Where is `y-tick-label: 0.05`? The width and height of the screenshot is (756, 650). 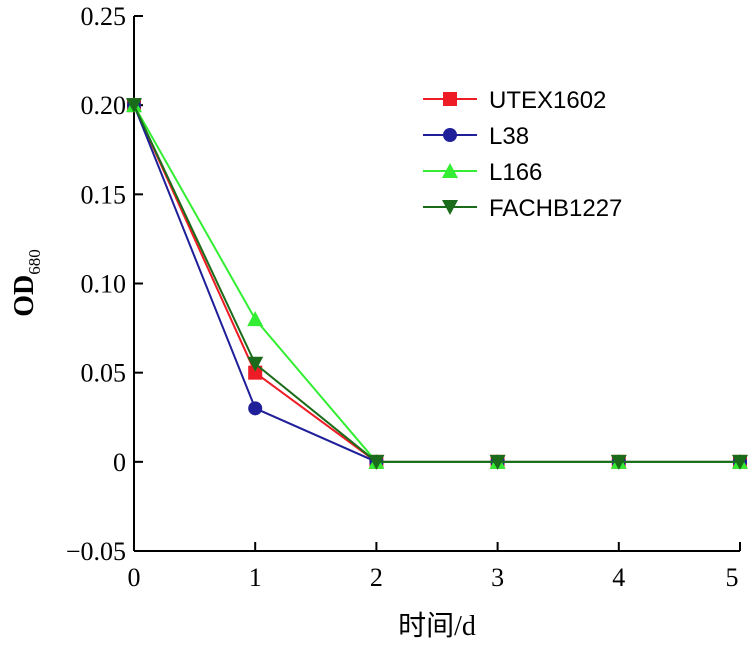
y-tick-label: 0.05 is located at coordinates (104, 373).